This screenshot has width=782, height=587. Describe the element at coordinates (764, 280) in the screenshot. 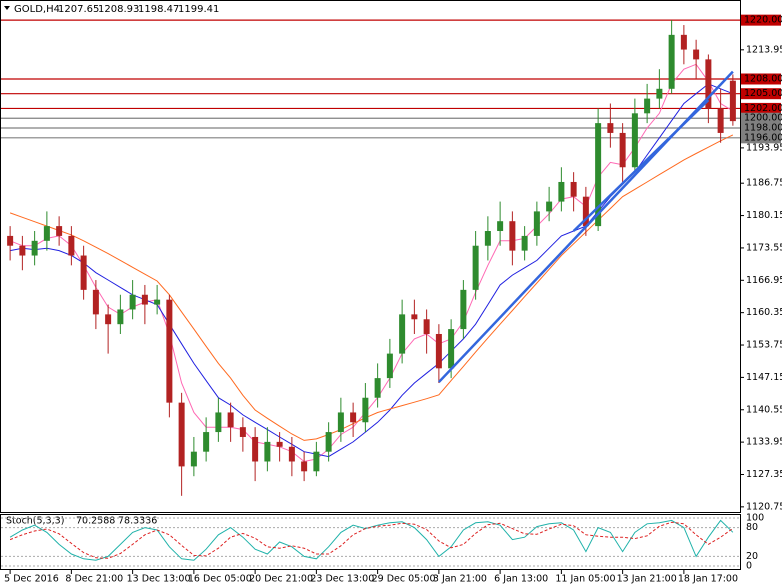

I see `y-tick-label: 1166.95` at that location.